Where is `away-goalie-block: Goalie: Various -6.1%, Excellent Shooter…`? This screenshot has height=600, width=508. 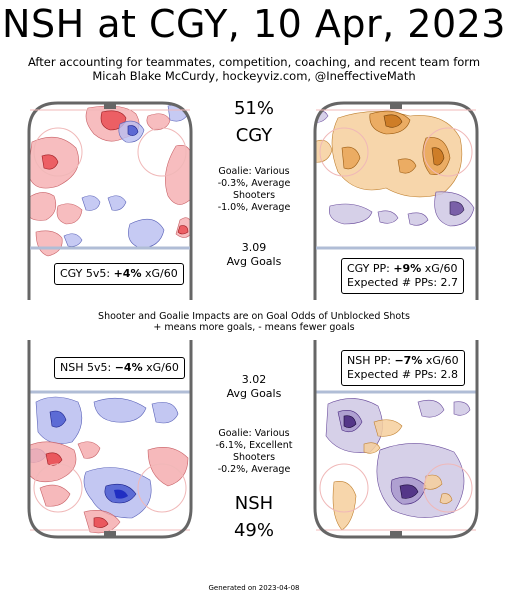 away-goalie-block: Goalie: Various -6.1%, Excellent Shooter… is located at coordinates (254, 452).